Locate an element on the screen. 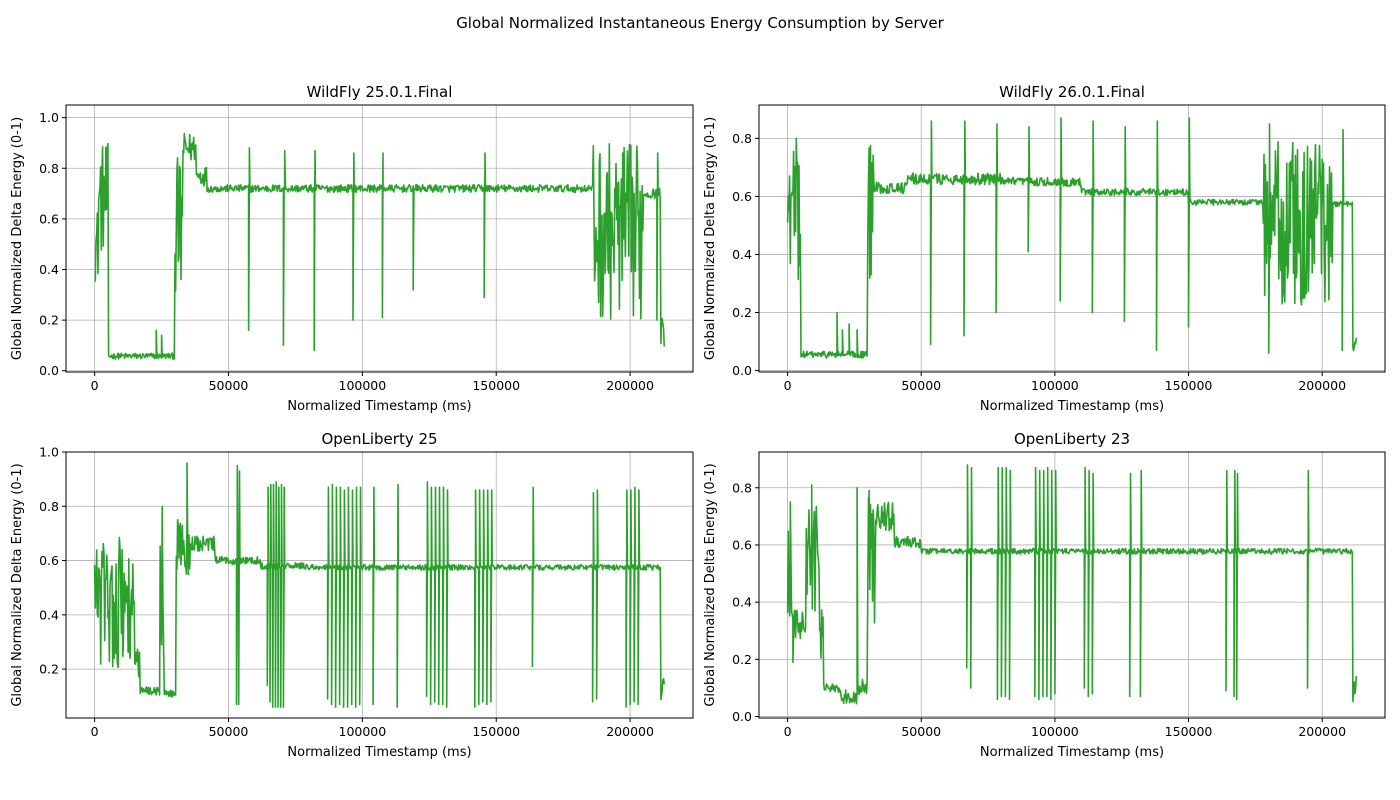  subplot-title: WildFly 26.0.1.Final is located at coordinates (1072, 92).